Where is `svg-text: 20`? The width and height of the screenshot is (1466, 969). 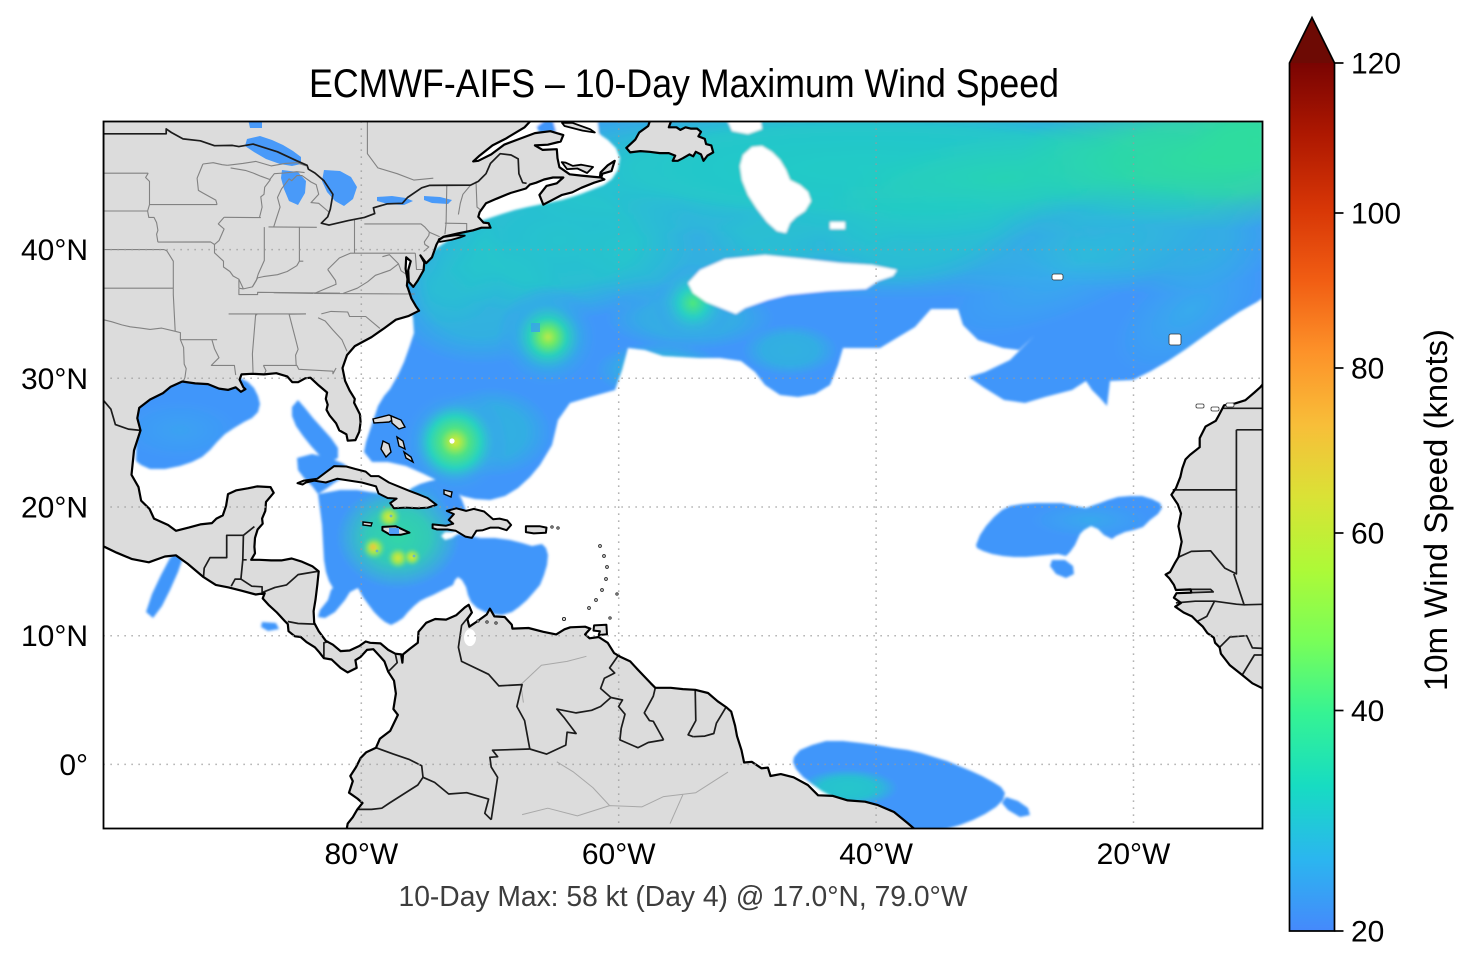 svg-text: 20 is located at coordinates (1367, 932).